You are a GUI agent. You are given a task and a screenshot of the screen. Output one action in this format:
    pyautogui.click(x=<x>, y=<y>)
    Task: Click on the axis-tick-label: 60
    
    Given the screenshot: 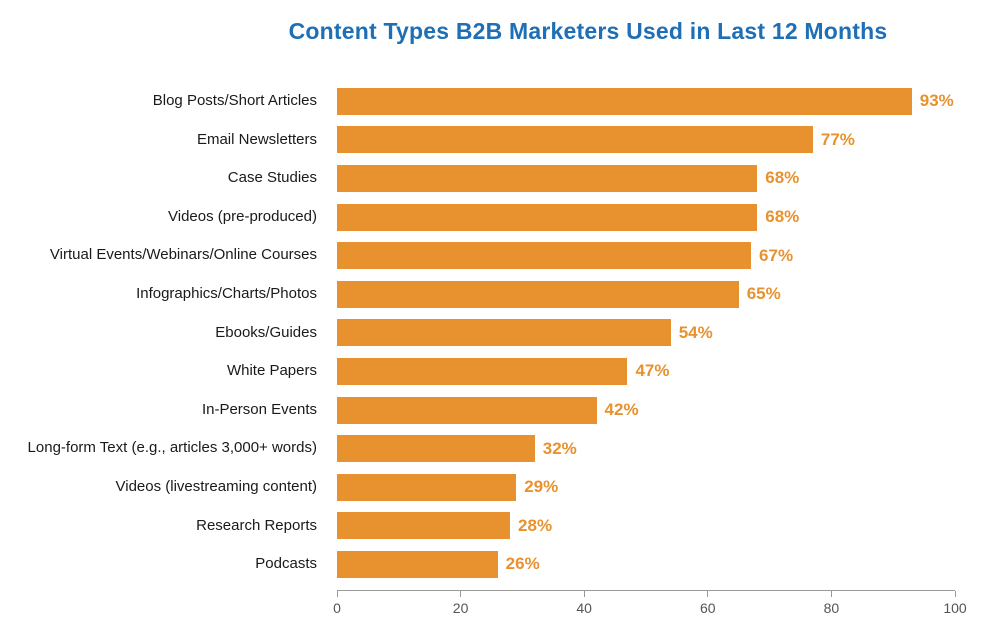 What is the action you would take?
    pyautogui.click(x=708, y=608)
    